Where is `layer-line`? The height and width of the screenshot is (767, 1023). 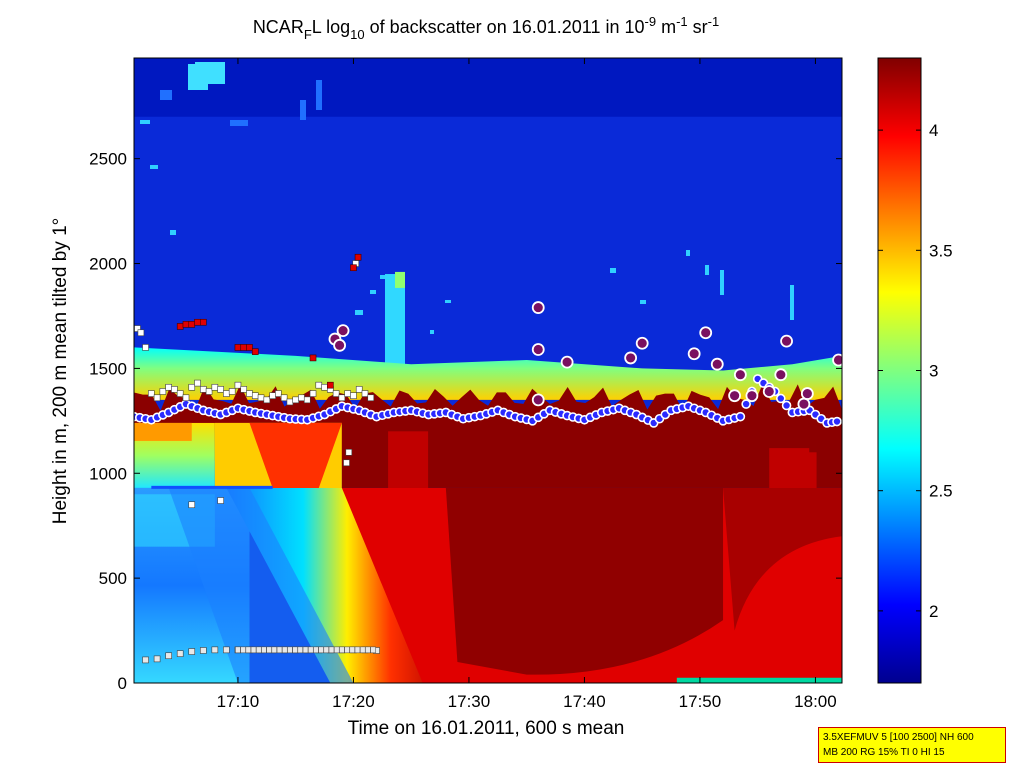 layer-line is located at coordinates (212, 487).